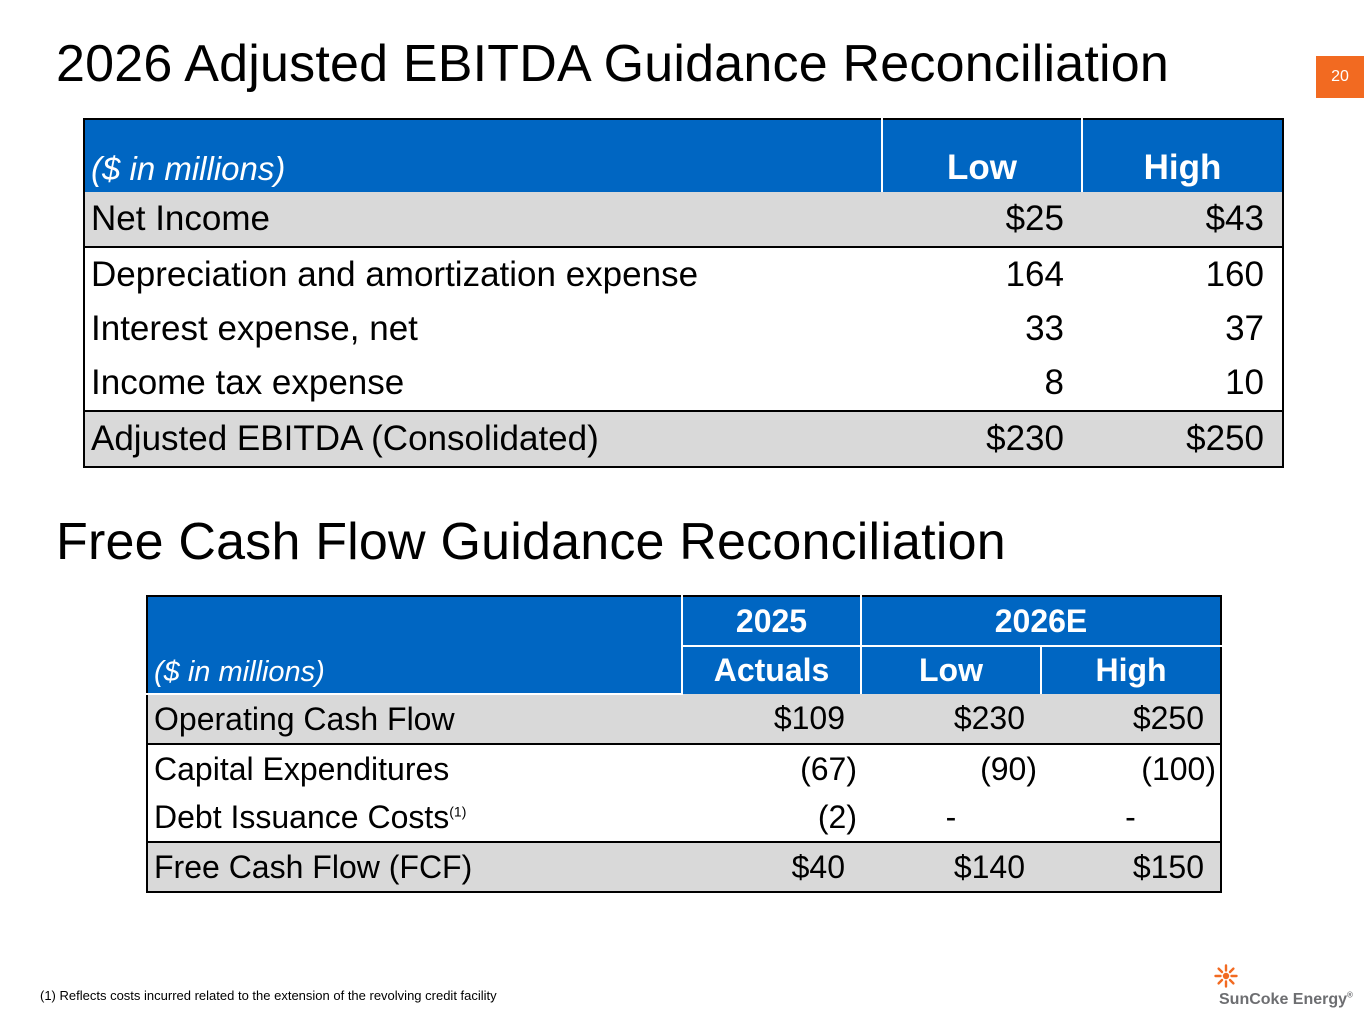 This screenshot has height=1024, width=1365. What do you see at coordinates (837, 816) in the screenshot?
I see `actuals-value: (2)` at bounding box center [837, 816].